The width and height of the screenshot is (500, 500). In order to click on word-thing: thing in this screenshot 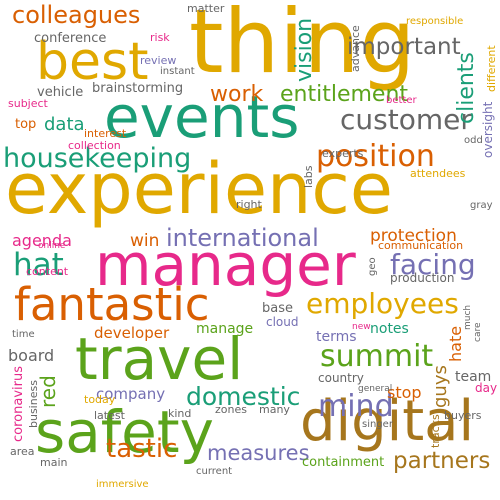, I will do `click(302, 46)`.